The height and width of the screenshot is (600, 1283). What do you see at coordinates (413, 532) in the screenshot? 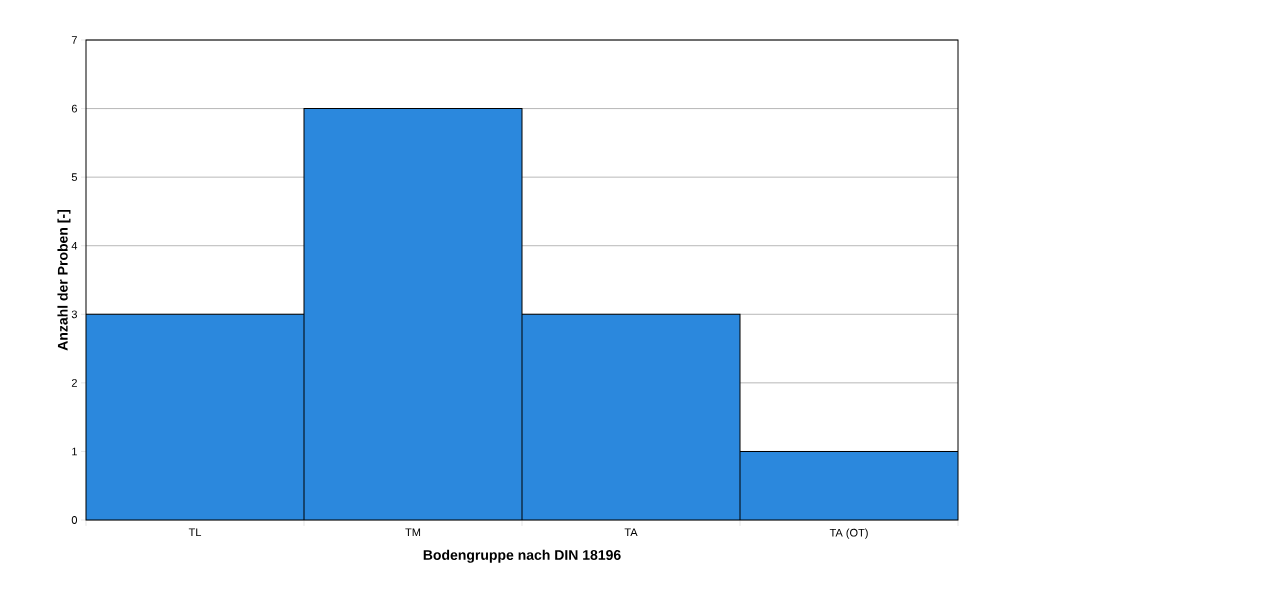
I see `x-tick-label: TM` at bounding box center [413, 532].